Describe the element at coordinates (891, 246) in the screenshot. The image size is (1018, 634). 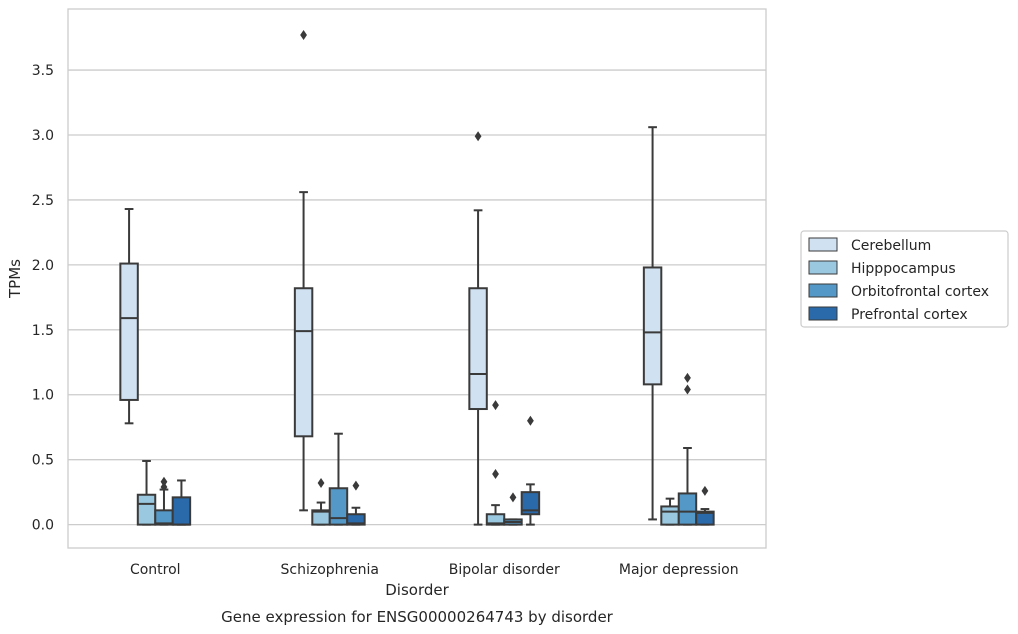
I see `legend-label: Cerebellum` at that location.